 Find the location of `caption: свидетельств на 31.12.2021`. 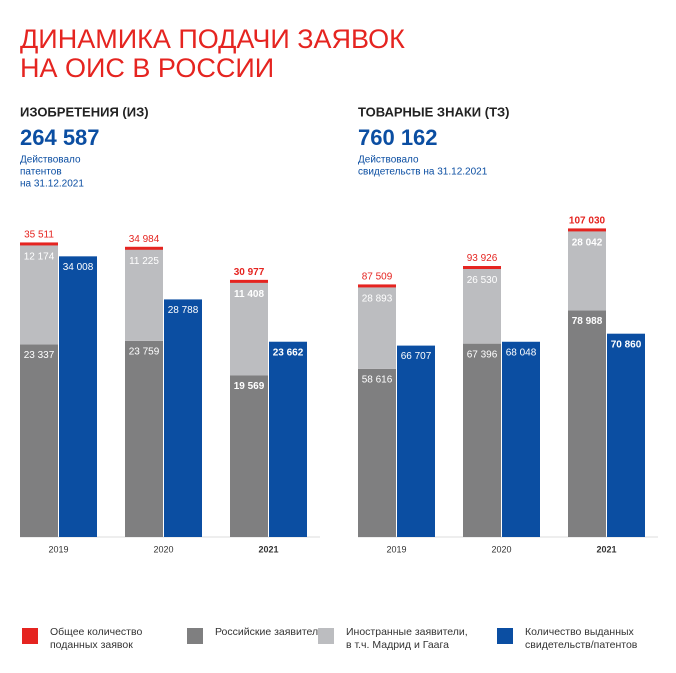

caption: свидетельств на 31.12.2021 is located at coordinates (423, 172).